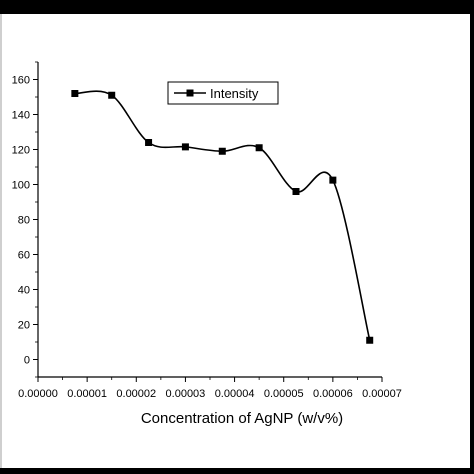 This screenshot has width=474, height=474. I want to click on legend-label-intensity: Intensity, so click(234, 93).